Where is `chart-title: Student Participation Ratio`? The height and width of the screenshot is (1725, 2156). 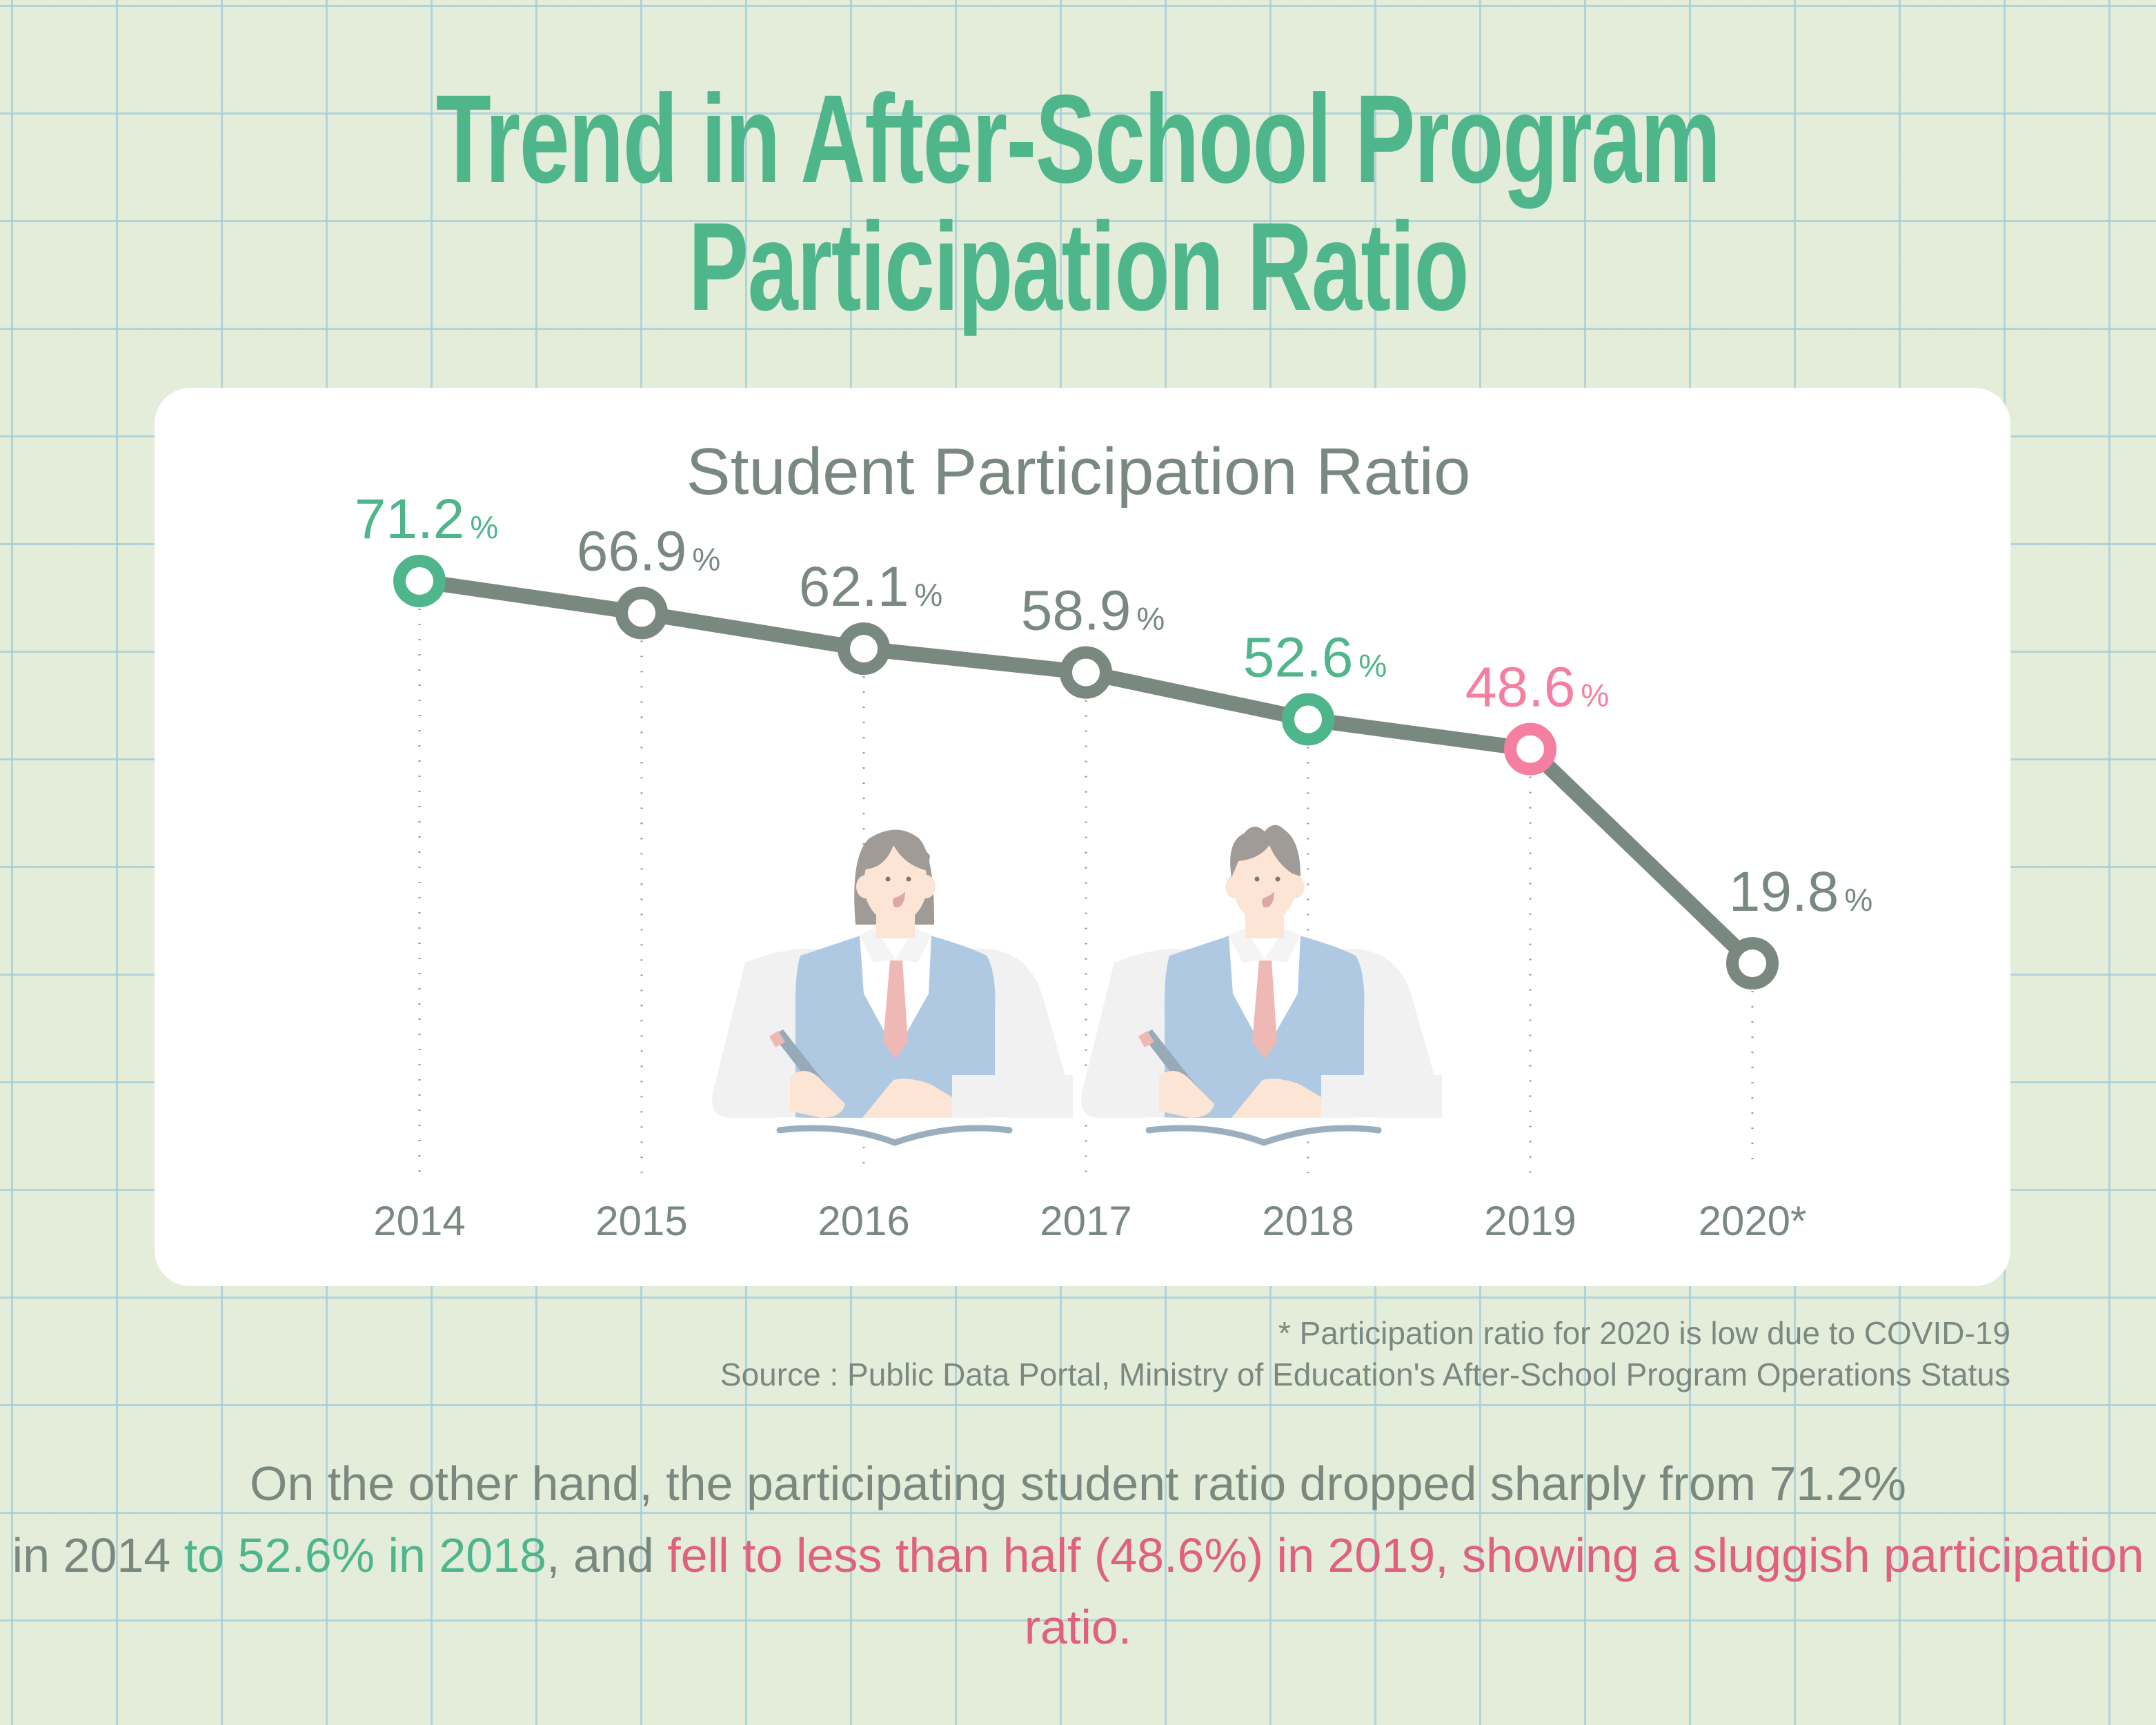
chart-title: Student Participation Ratio is located at coordinates (1078, 472).